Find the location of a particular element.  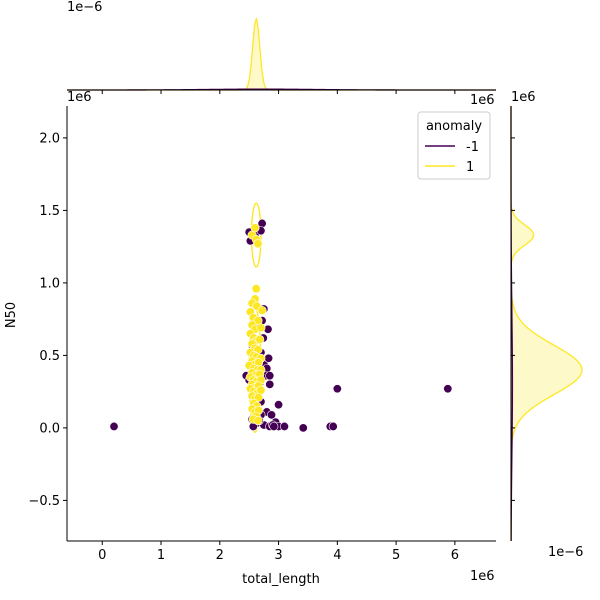

y-tick-label-1: 0.0 is located at coordinates (49, 428).